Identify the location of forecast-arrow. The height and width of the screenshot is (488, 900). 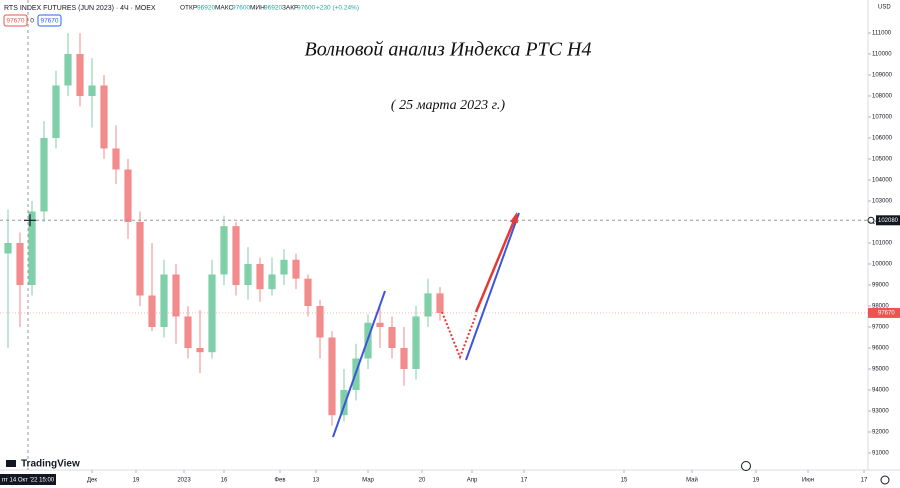
(496, 264).